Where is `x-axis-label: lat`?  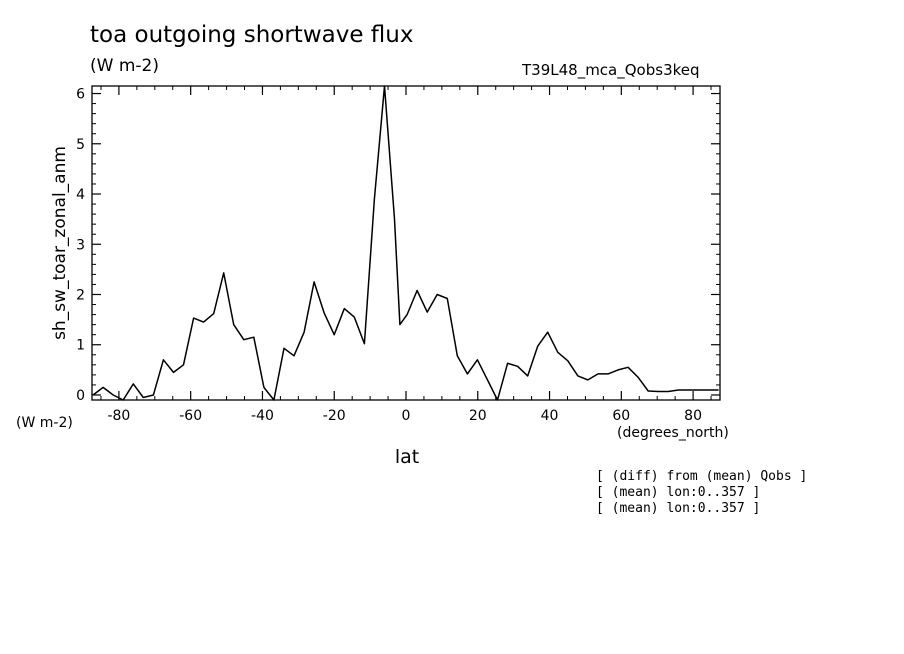 x-axis-label: lat is located at coordinates (407, 457).